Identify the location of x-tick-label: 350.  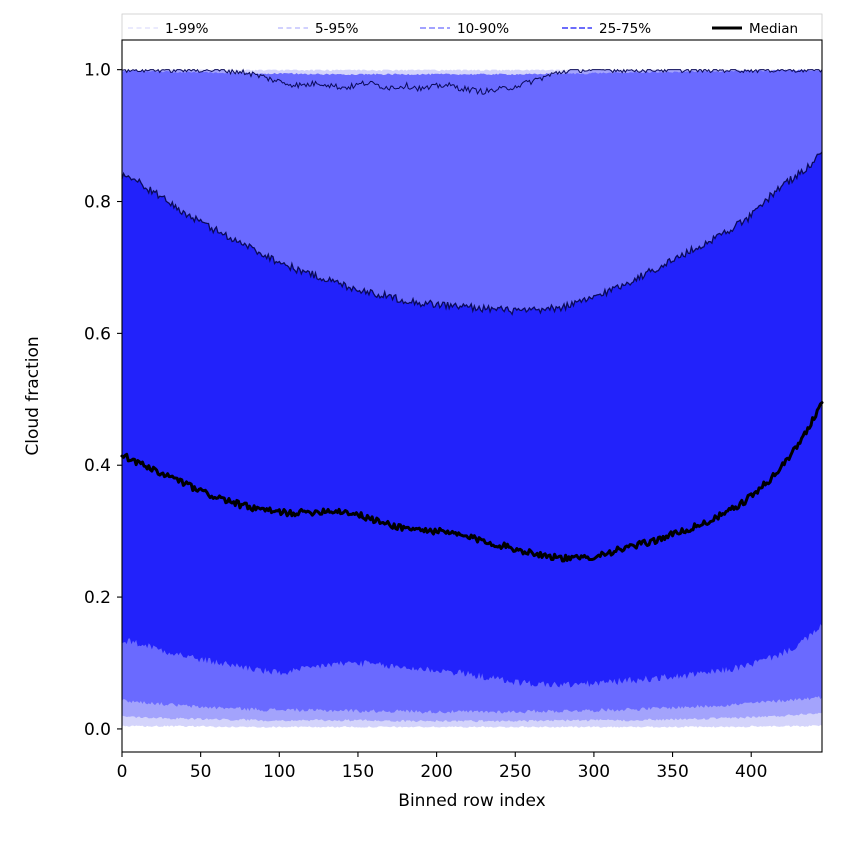
(672, 772).